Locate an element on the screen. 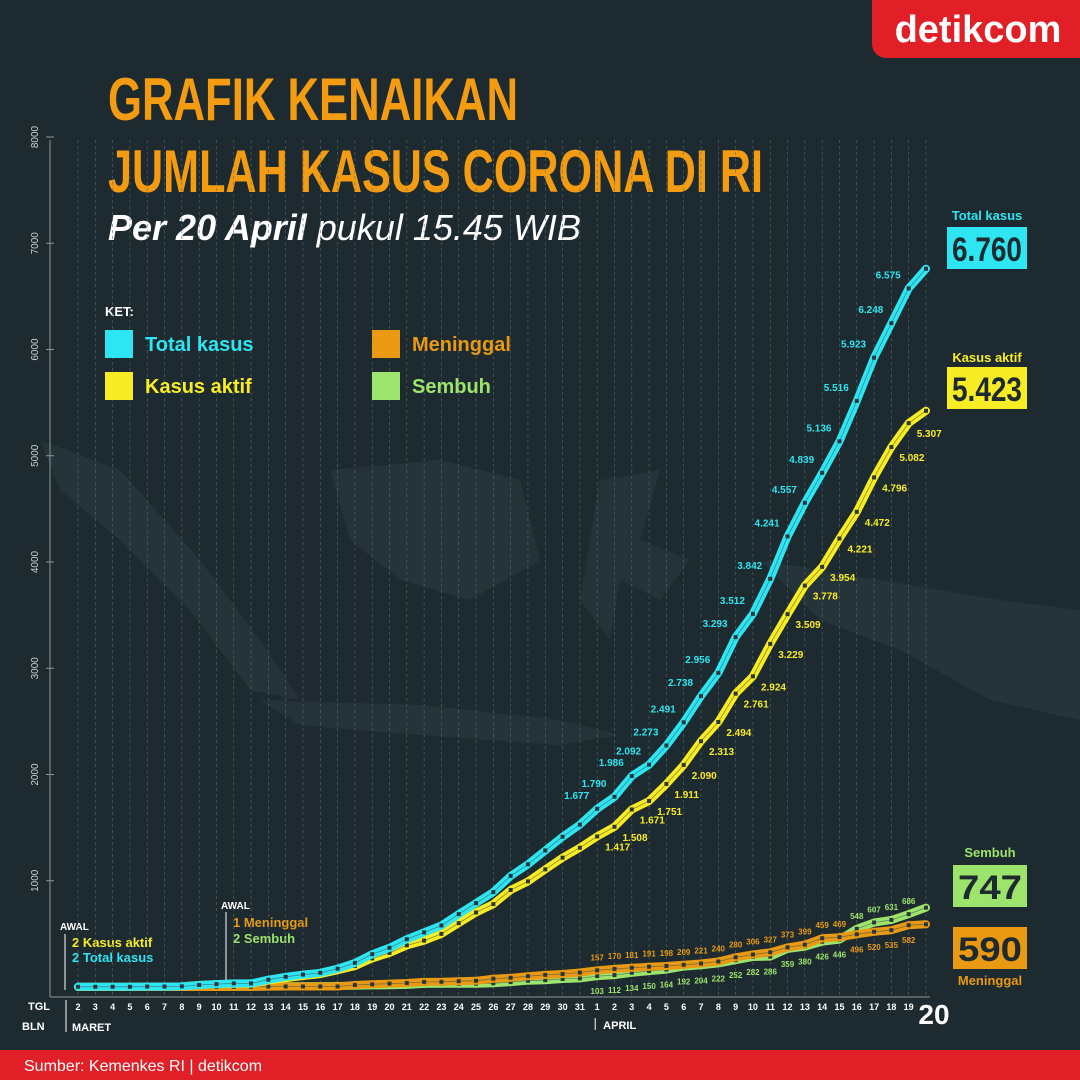 The height and width of the screenshot is (1080, 1080). value-label: 359 is located at coordinates (788, 964).